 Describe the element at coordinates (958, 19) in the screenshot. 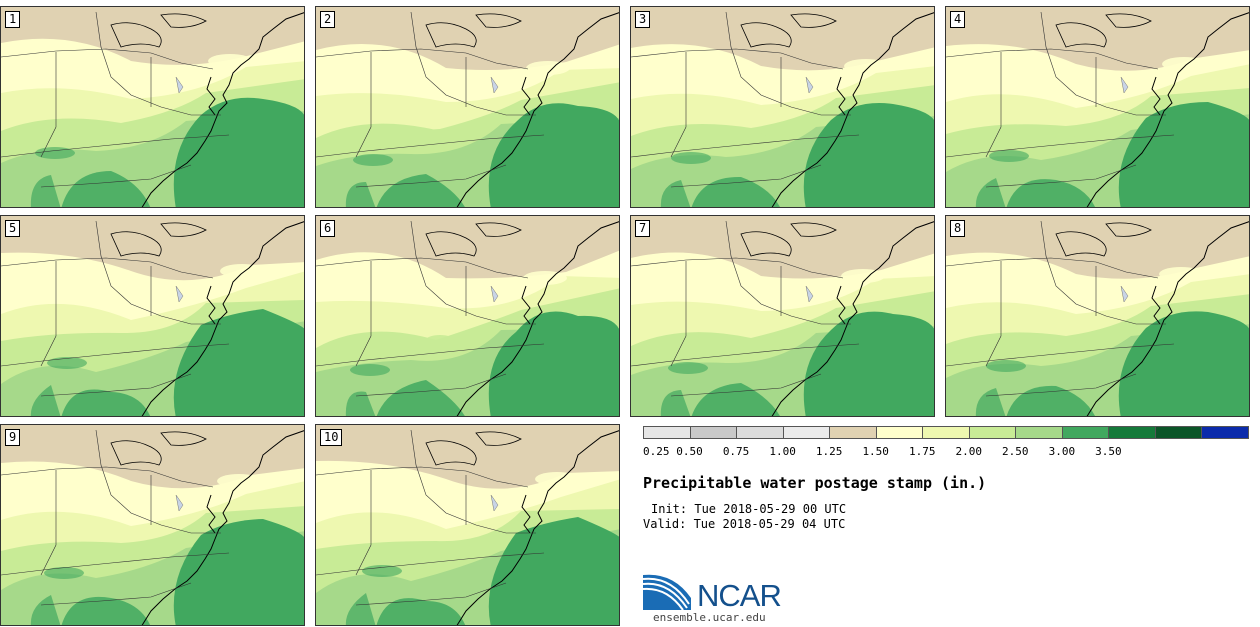

I see `member-label: 4` at that location.